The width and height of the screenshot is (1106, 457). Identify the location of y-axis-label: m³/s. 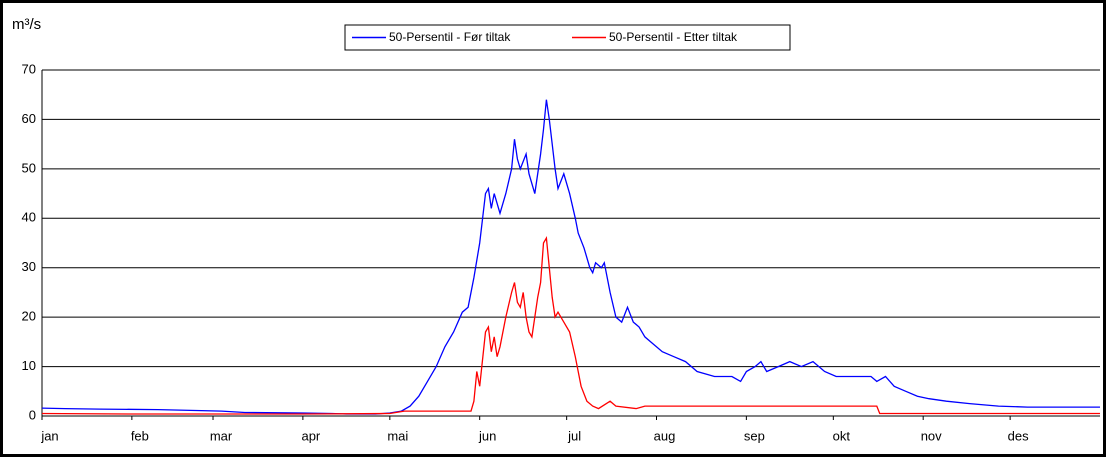
(26, 24).